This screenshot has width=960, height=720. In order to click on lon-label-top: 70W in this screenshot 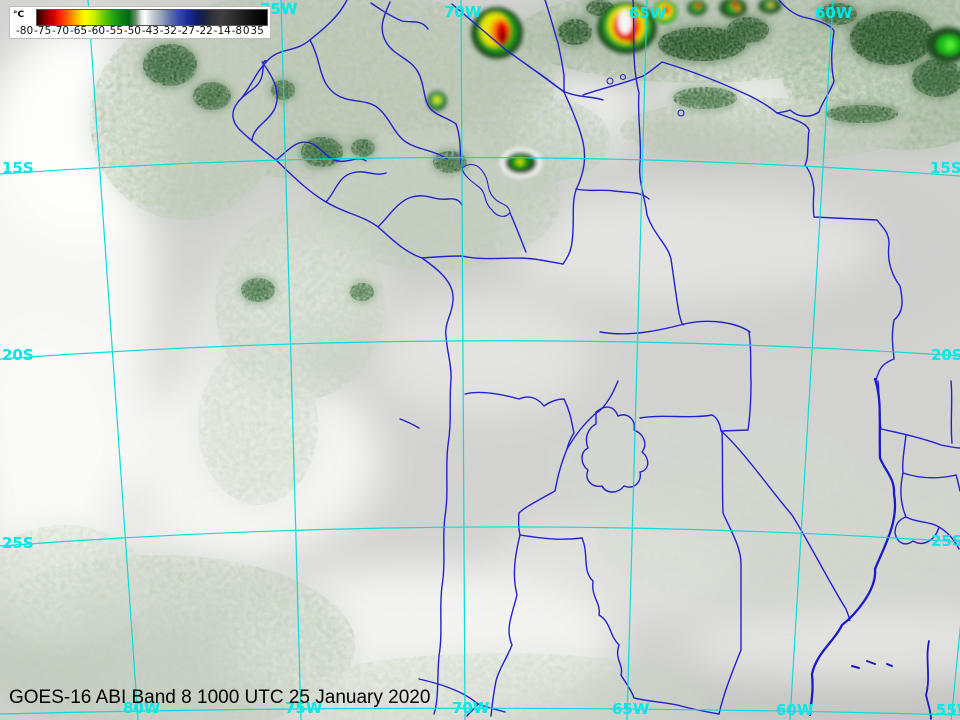, I will do `click(463, 12)`.